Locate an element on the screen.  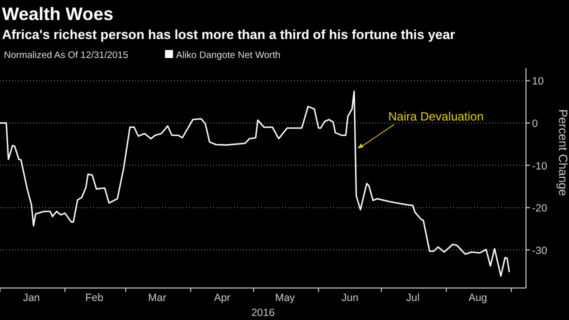
y-axis-title: Percent Change is located at coordinates (562, 152).